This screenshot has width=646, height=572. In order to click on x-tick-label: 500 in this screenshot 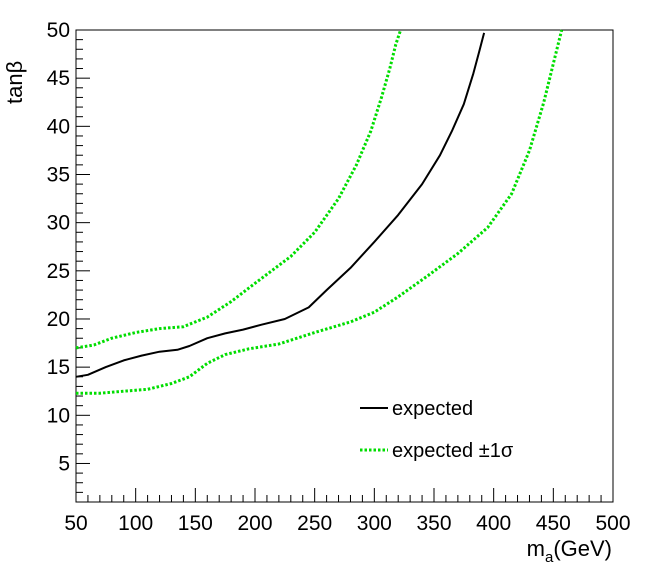, I will do `click(612, 523)`.